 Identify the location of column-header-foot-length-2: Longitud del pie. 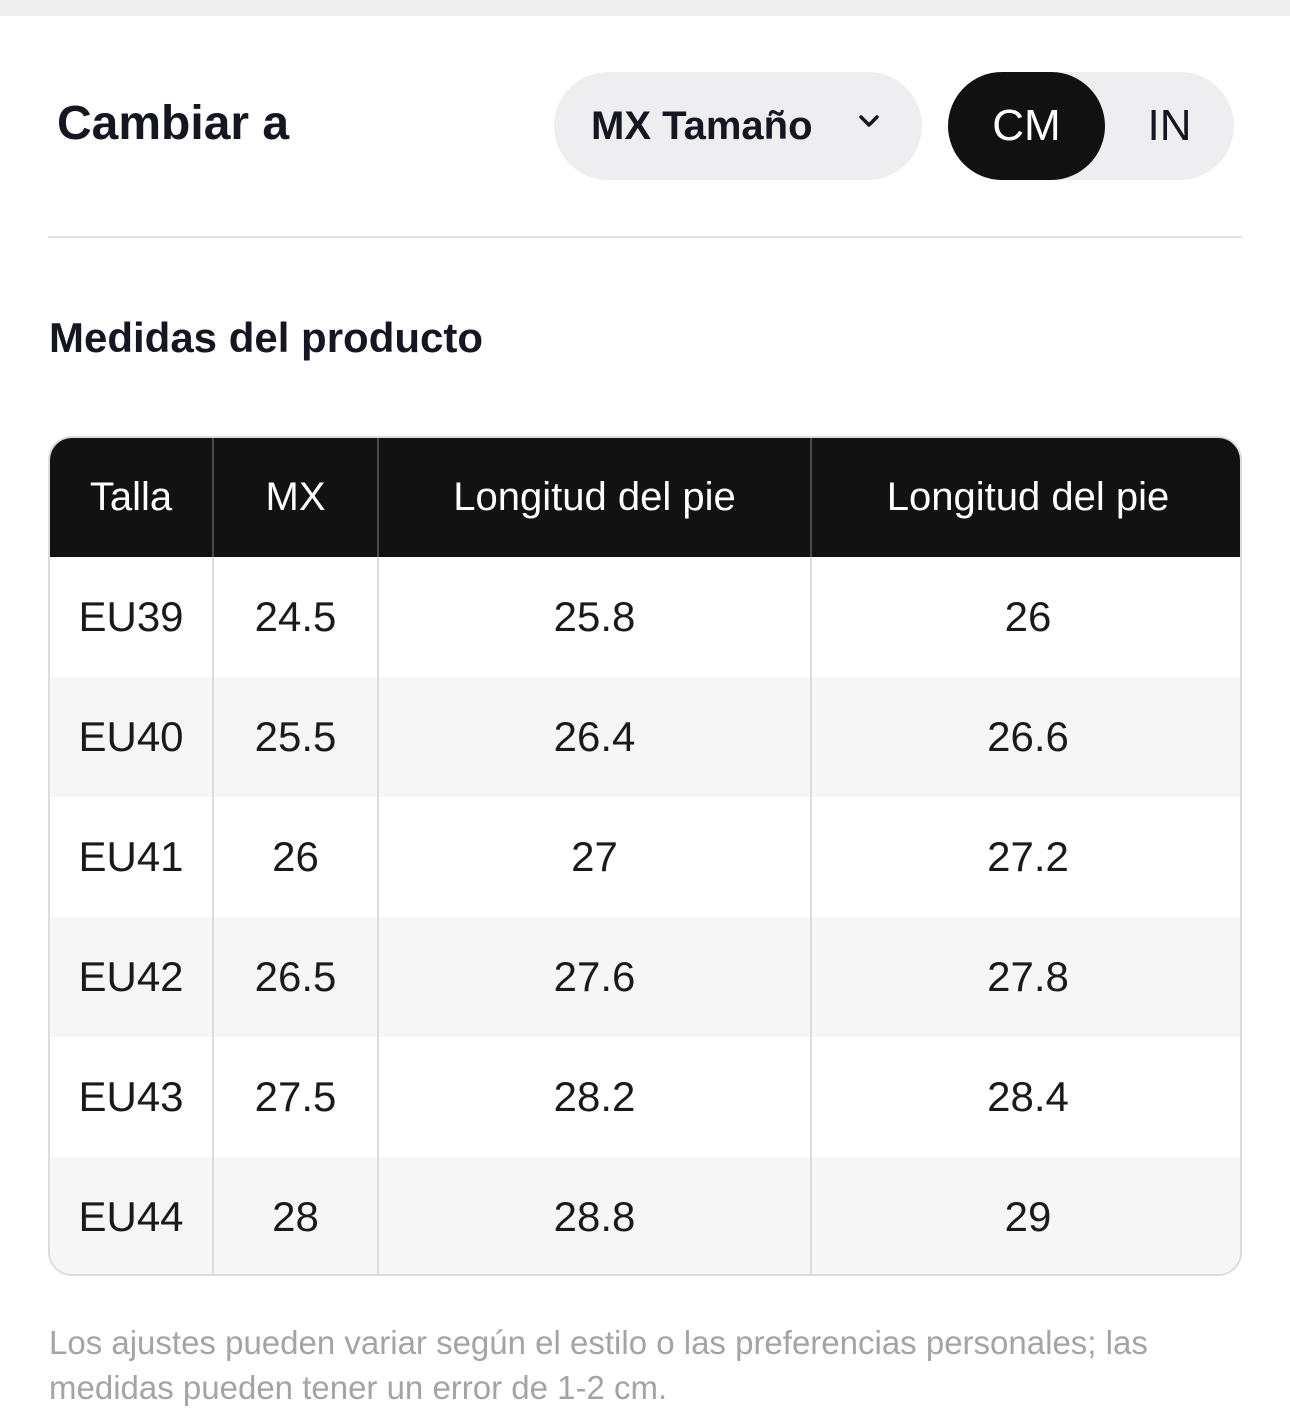
(1025, 497).